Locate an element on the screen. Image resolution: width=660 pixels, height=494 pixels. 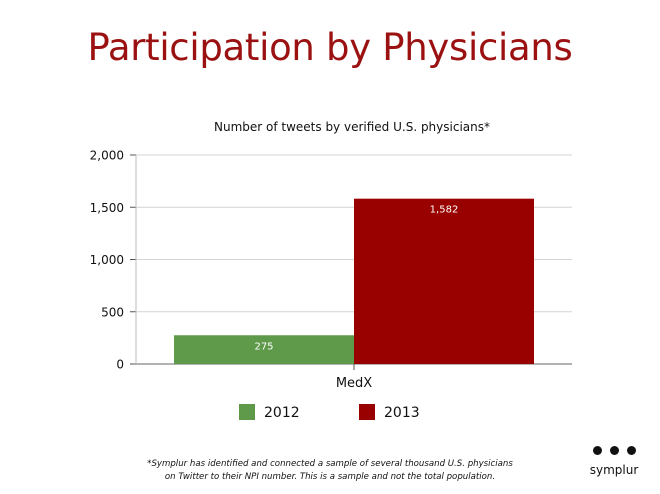
x-category-label: MedX is located at coordinates (354, 383).